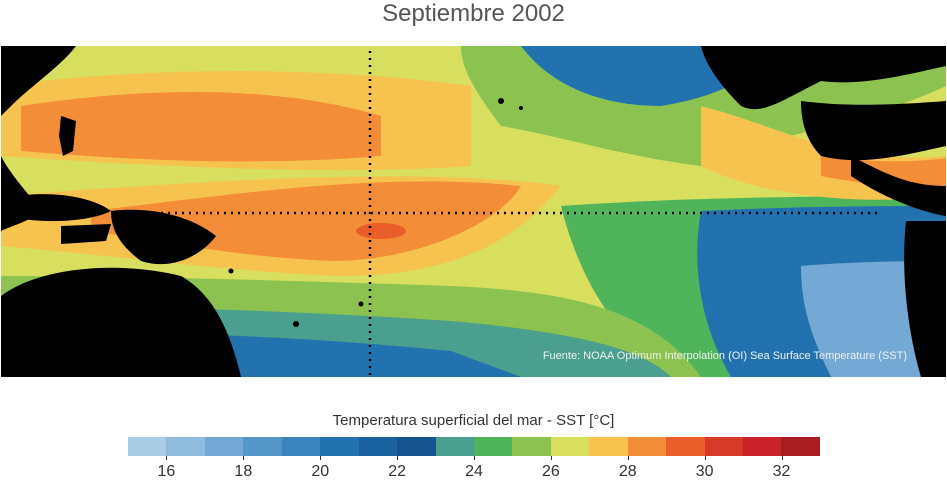 The height and width of the screenshot is (481, 947). What do you see at coordinates (704, 471) in the screenshot?
I see `colorbar-tick-label: 30` at bounding box center [704, 471].